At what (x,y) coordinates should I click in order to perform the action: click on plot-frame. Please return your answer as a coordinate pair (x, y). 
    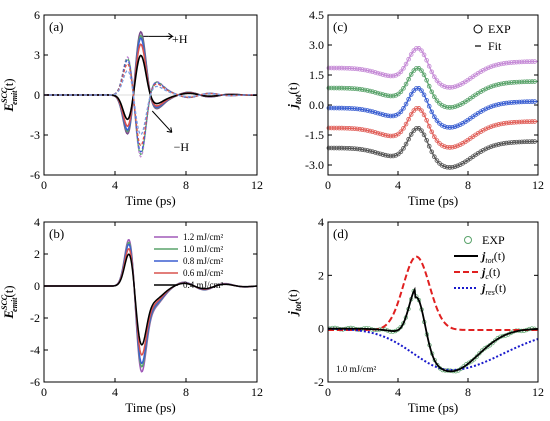
    Looking at the image, I should click on (433, 95).